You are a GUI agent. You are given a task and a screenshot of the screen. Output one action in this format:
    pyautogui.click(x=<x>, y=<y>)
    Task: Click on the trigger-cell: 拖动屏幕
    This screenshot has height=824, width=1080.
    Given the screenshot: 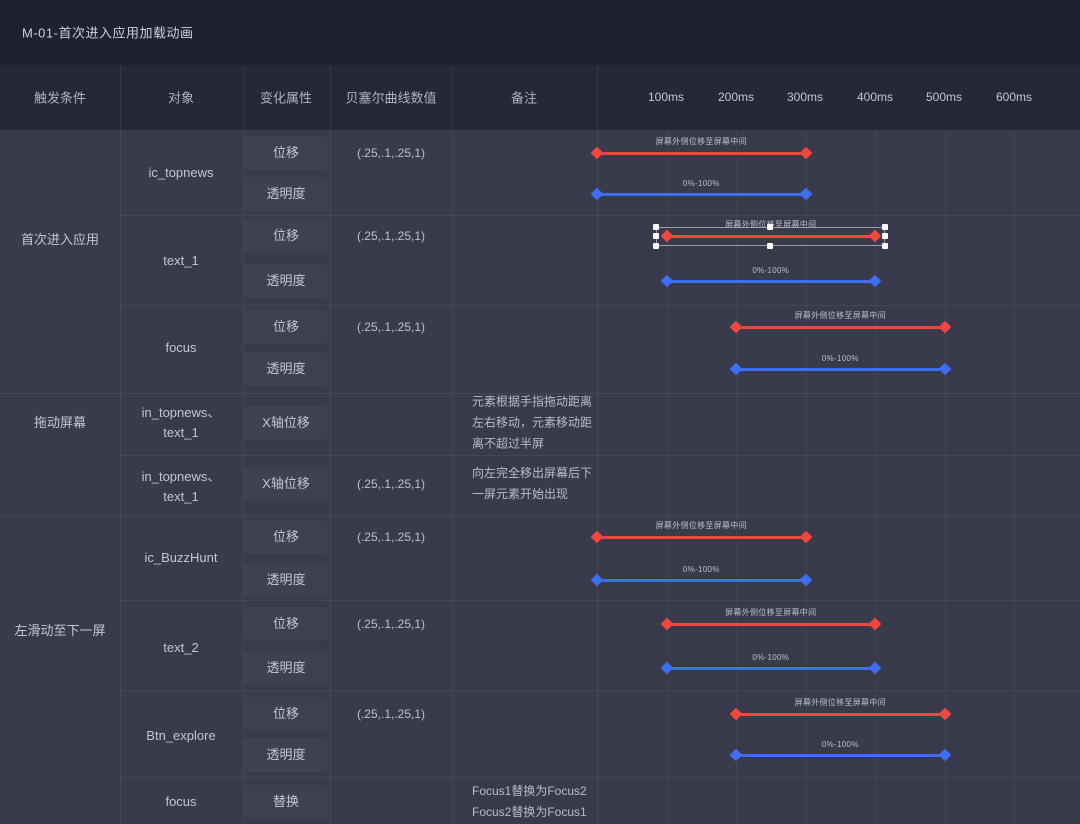 What is the action you would take?
    pyautogui.click(x=60, y=422)
    